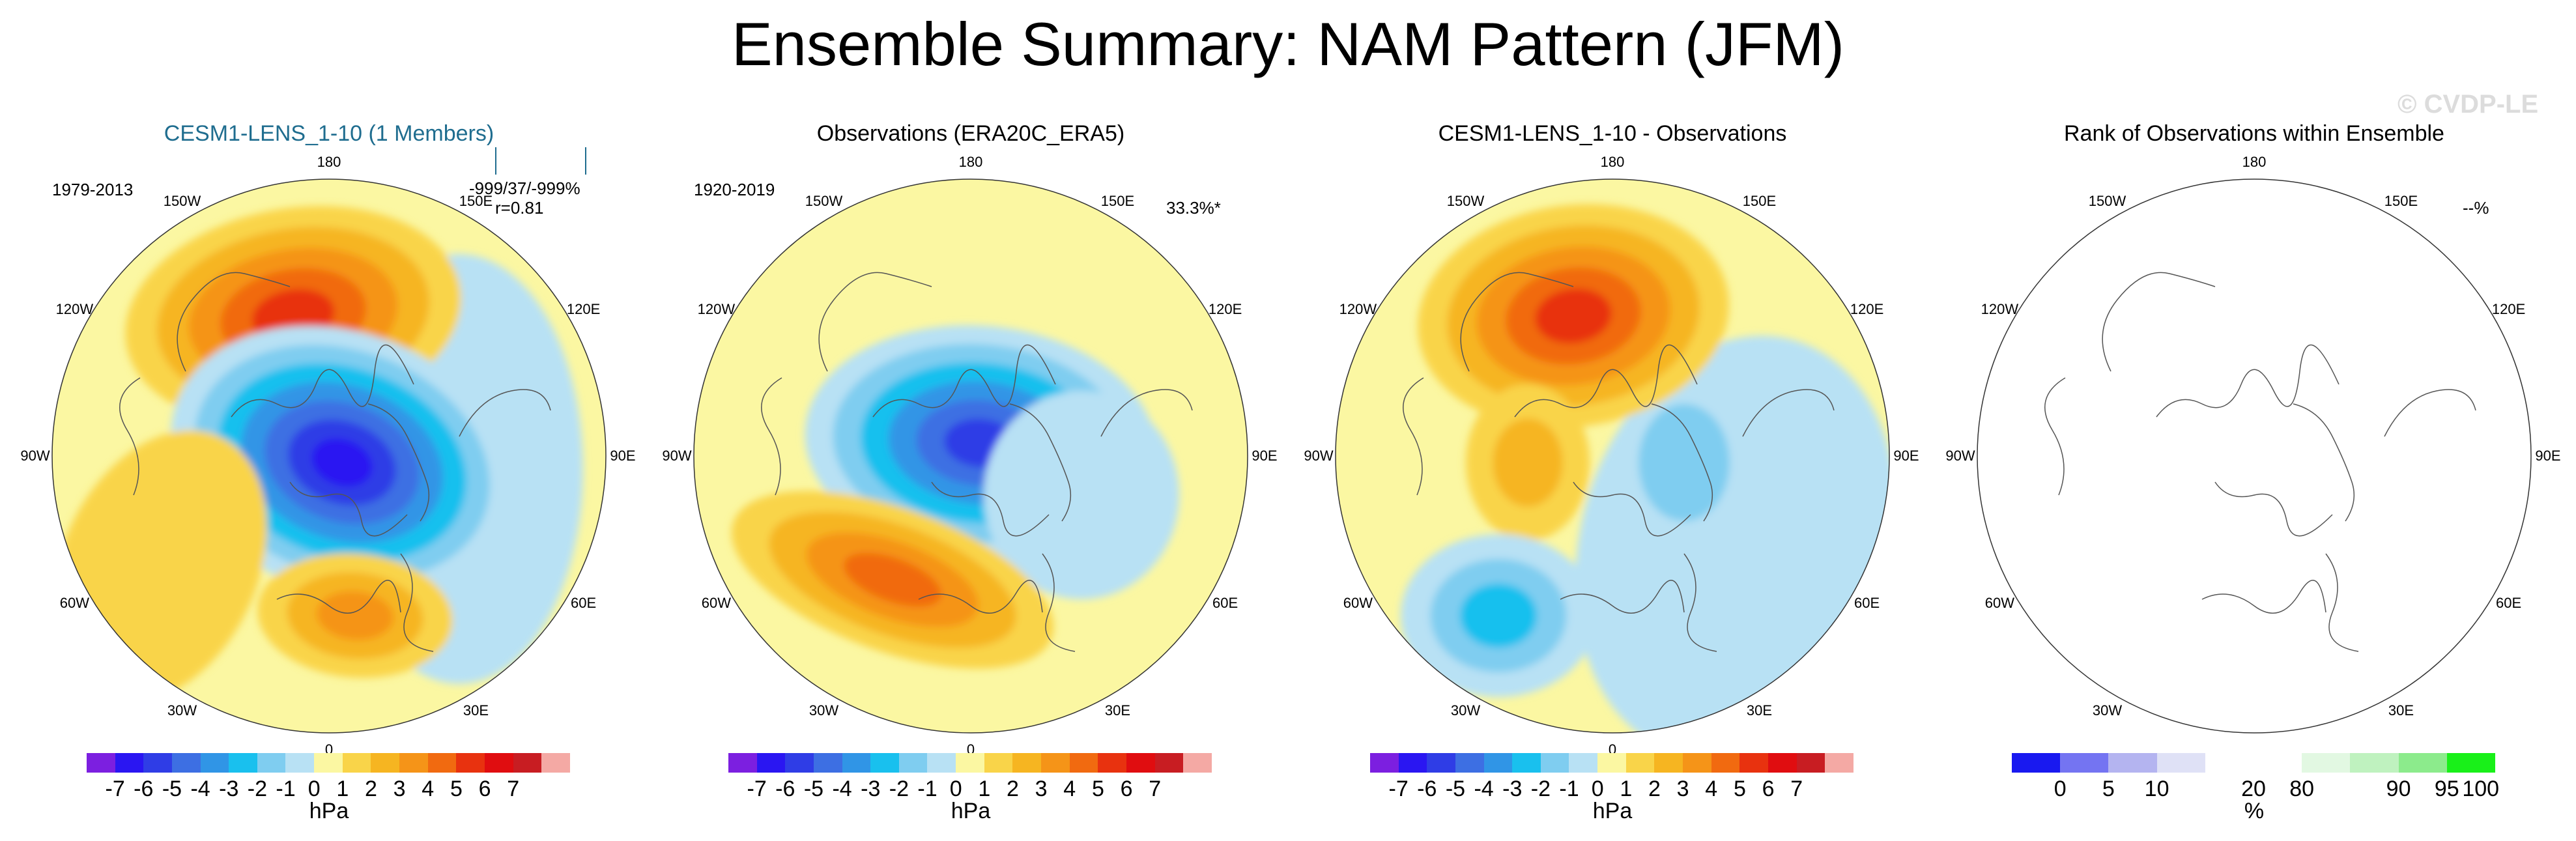  What do you see at coordinates (2548, 456) in the screenshot?
I see `lon-label-90e: 90E` at bounding box center [2548, 456].